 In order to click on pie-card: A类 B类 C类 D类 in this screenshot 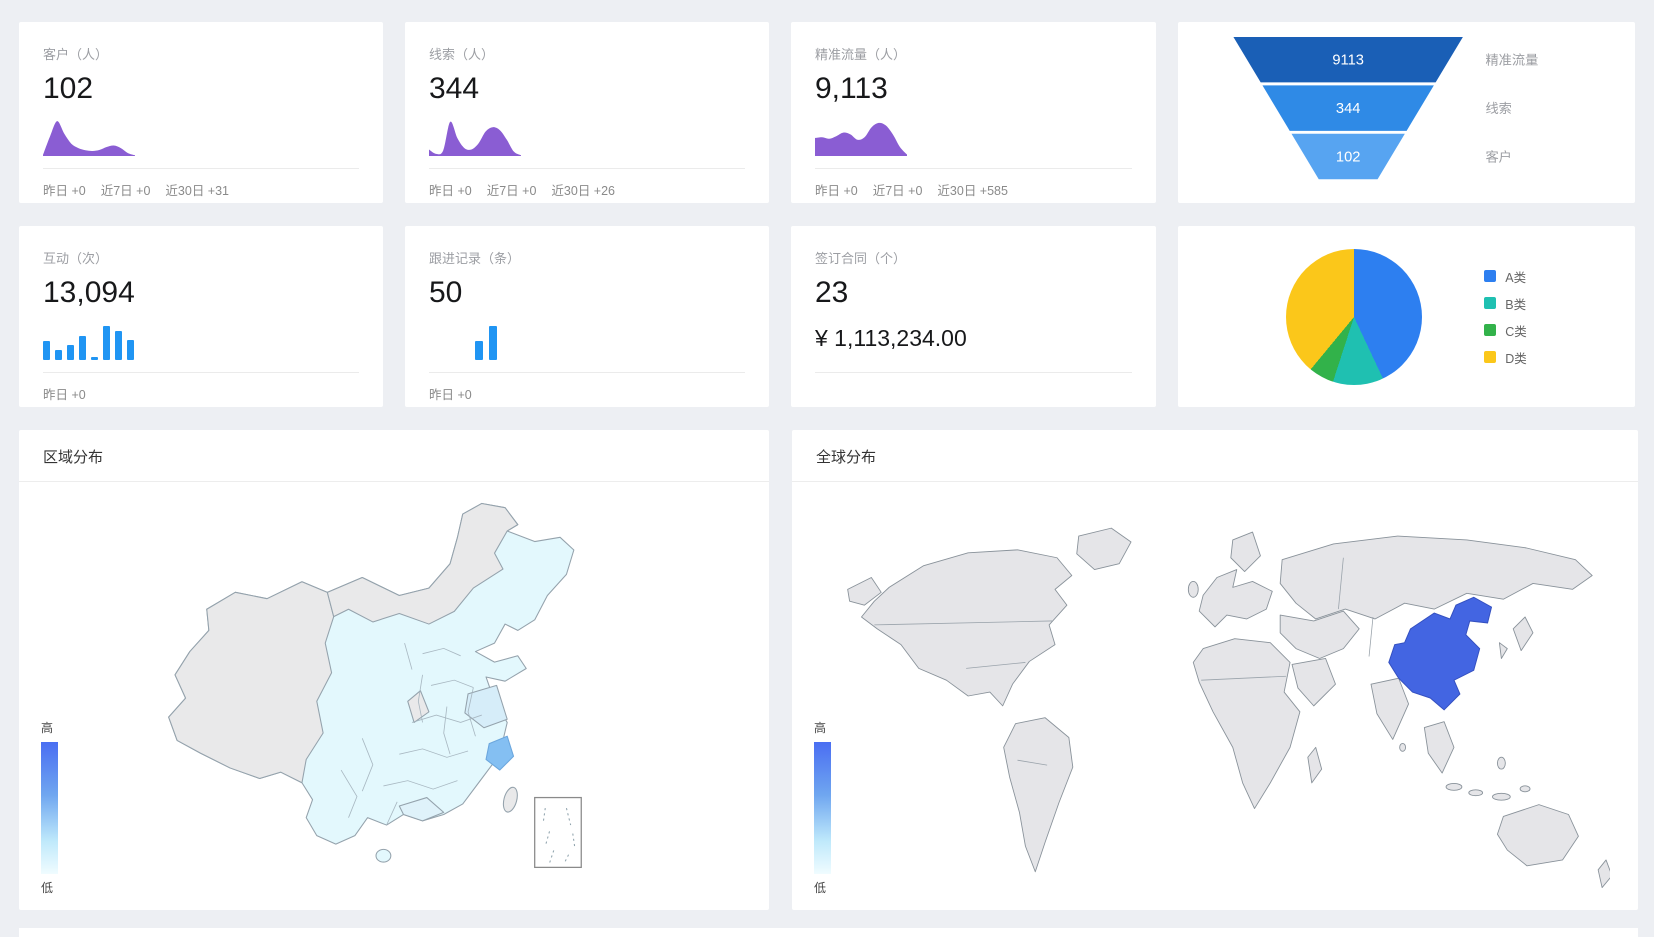, I will do `click(1406, 316)`.